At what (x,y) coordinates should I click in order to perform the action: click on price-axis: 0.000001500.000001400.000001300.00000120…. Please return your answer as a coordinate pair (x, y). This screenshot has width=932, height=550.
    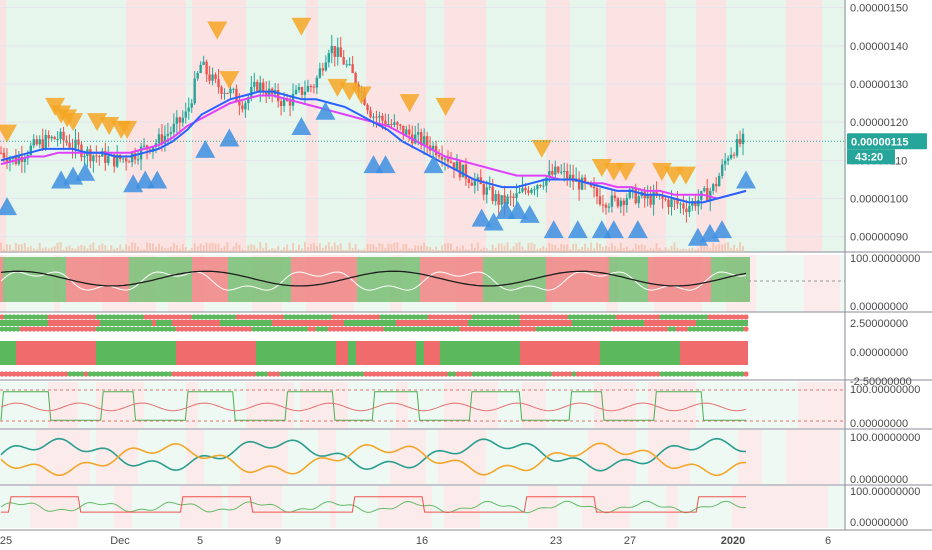
    Looking at the image, I should click on (887, 266).